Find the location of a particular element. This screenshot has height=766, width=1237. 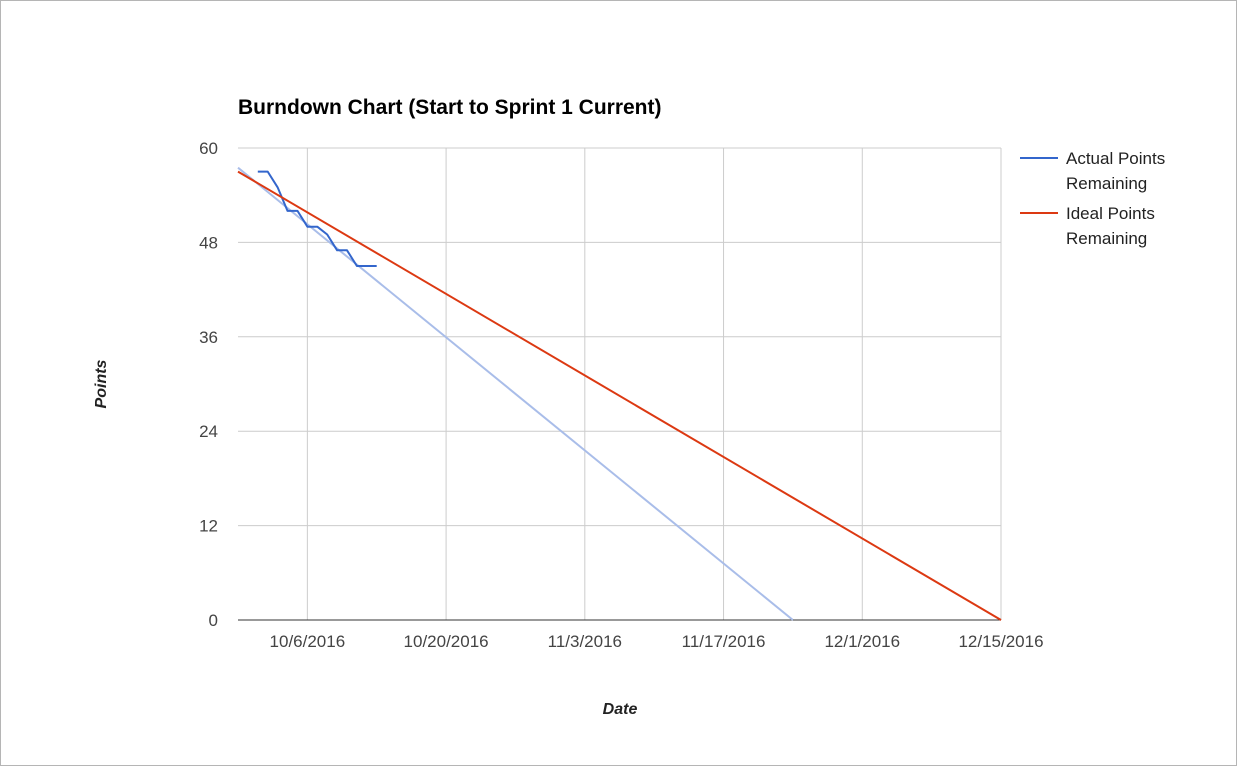

y-axis-title: Points is located at coordinates (101, 383).